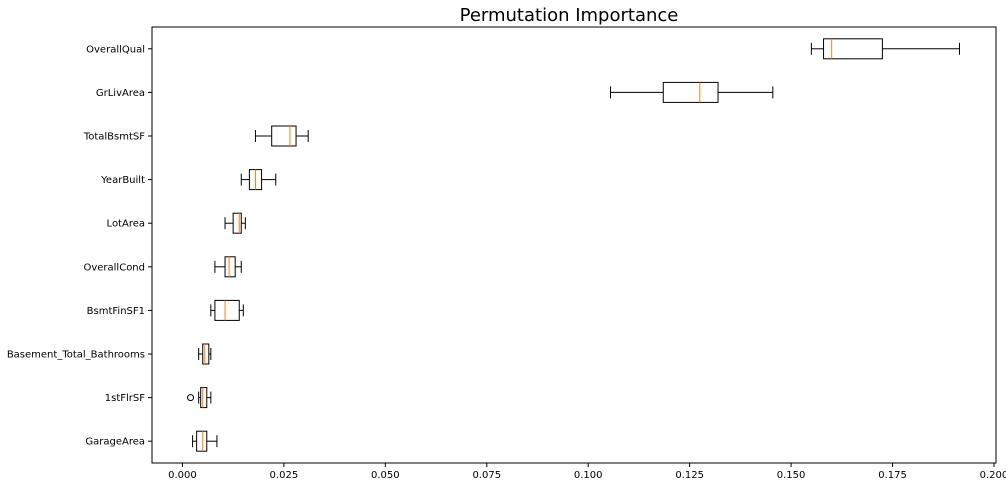  I want to click on y-tick-label: Basement_Total_Bathrooms, so click(76, 355).